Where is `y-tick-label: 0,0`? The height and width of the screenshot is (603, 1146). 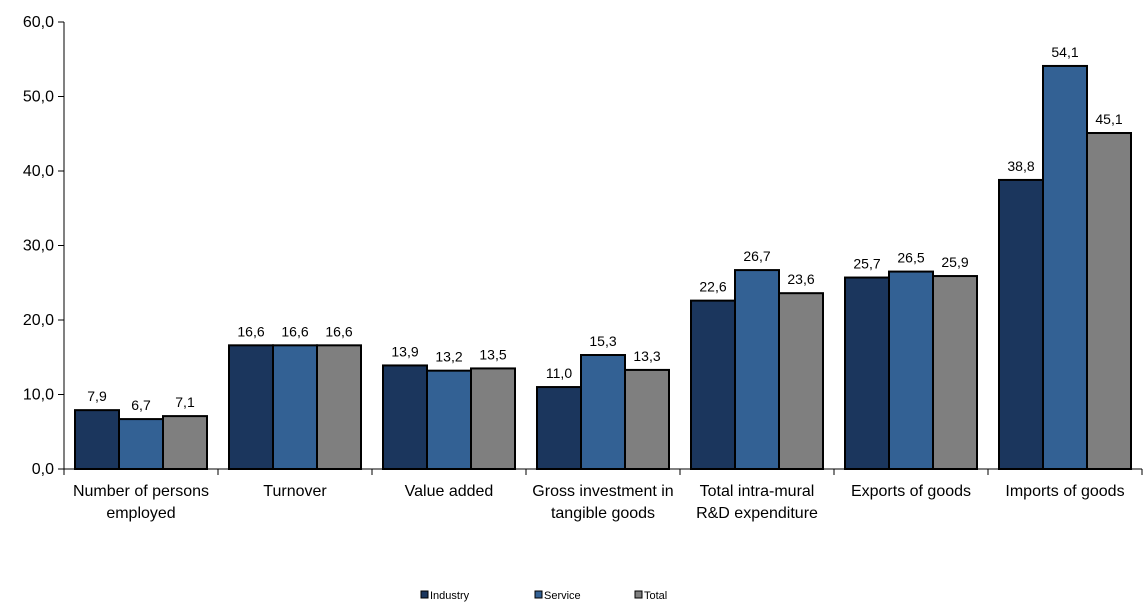 y-tick-label: 0,0 is located at coordinates (43, 469).